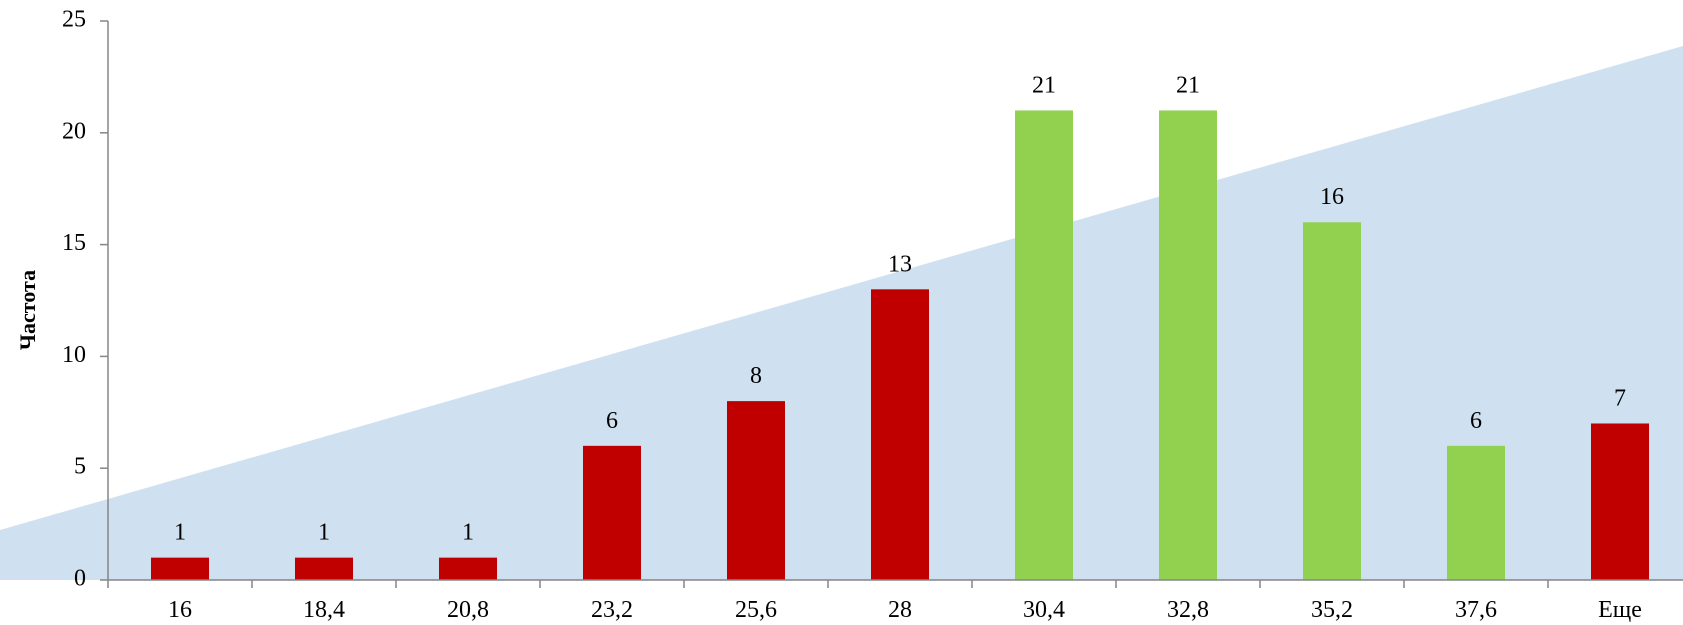  I want to click on y-tick-label: 20, so click(74, 131).